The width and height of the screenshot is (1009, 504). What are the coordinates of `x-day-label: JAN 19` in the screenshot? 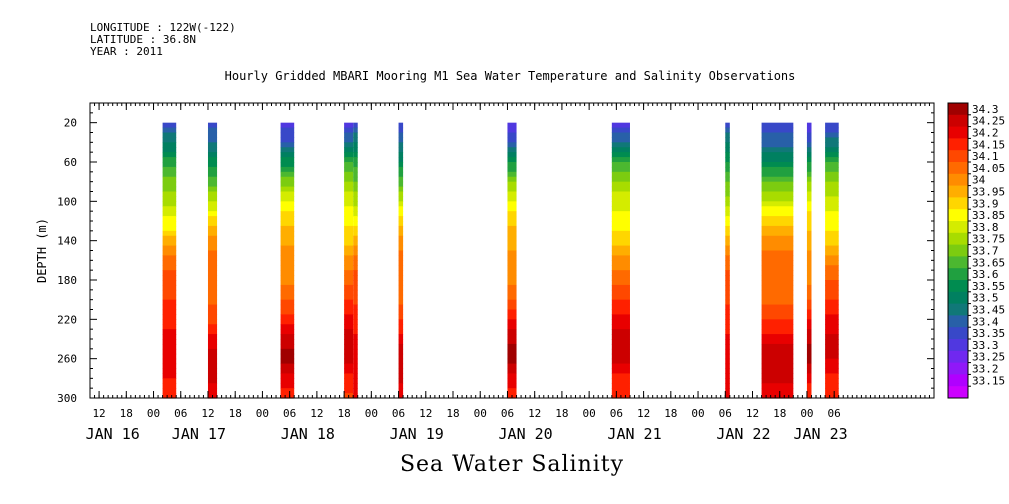 It's located at (417, 434).